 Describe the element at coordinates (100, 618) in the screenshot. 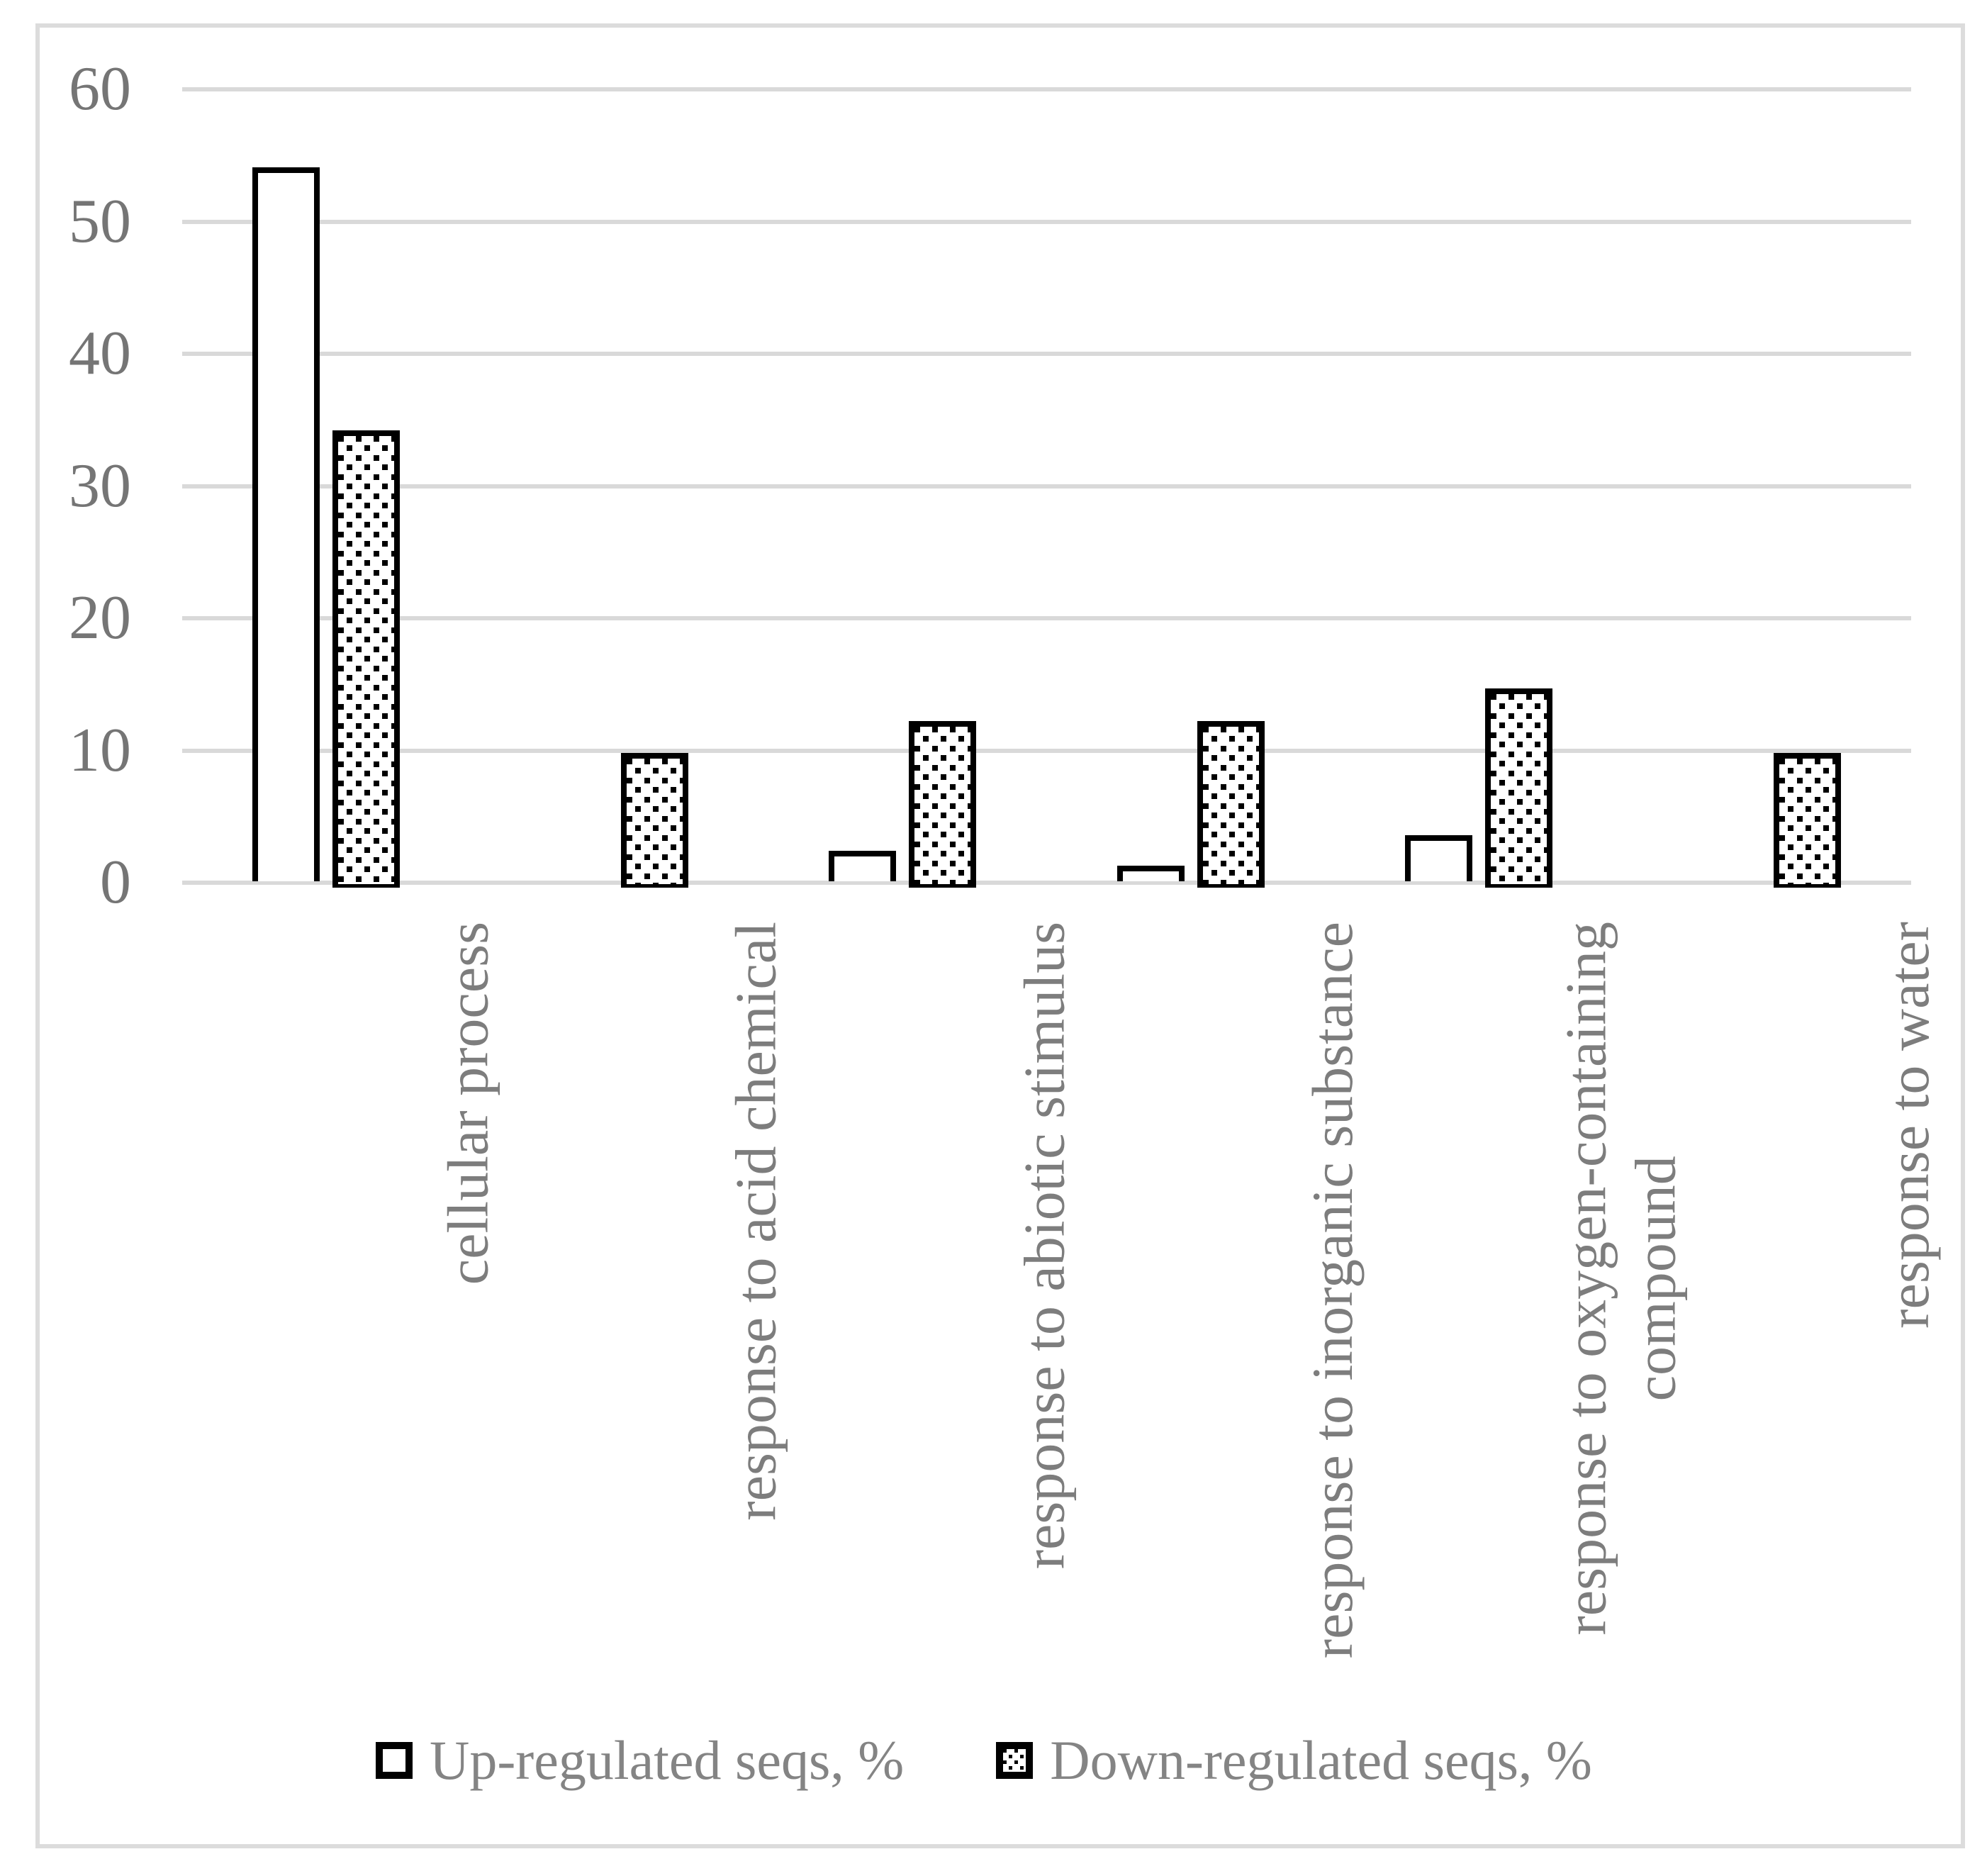

I see `y-tick-label: 20` at that location.